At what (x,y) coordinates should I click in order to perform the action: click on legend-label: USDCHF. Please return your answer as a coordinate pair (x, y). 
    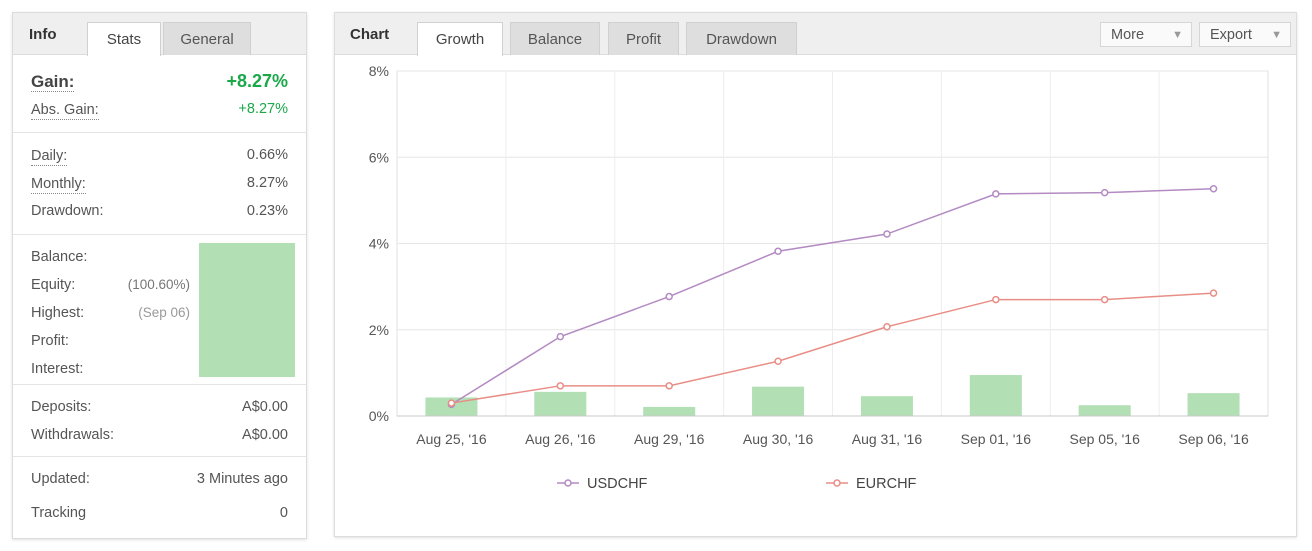
    Looking at the image, I should click on (617, 484).